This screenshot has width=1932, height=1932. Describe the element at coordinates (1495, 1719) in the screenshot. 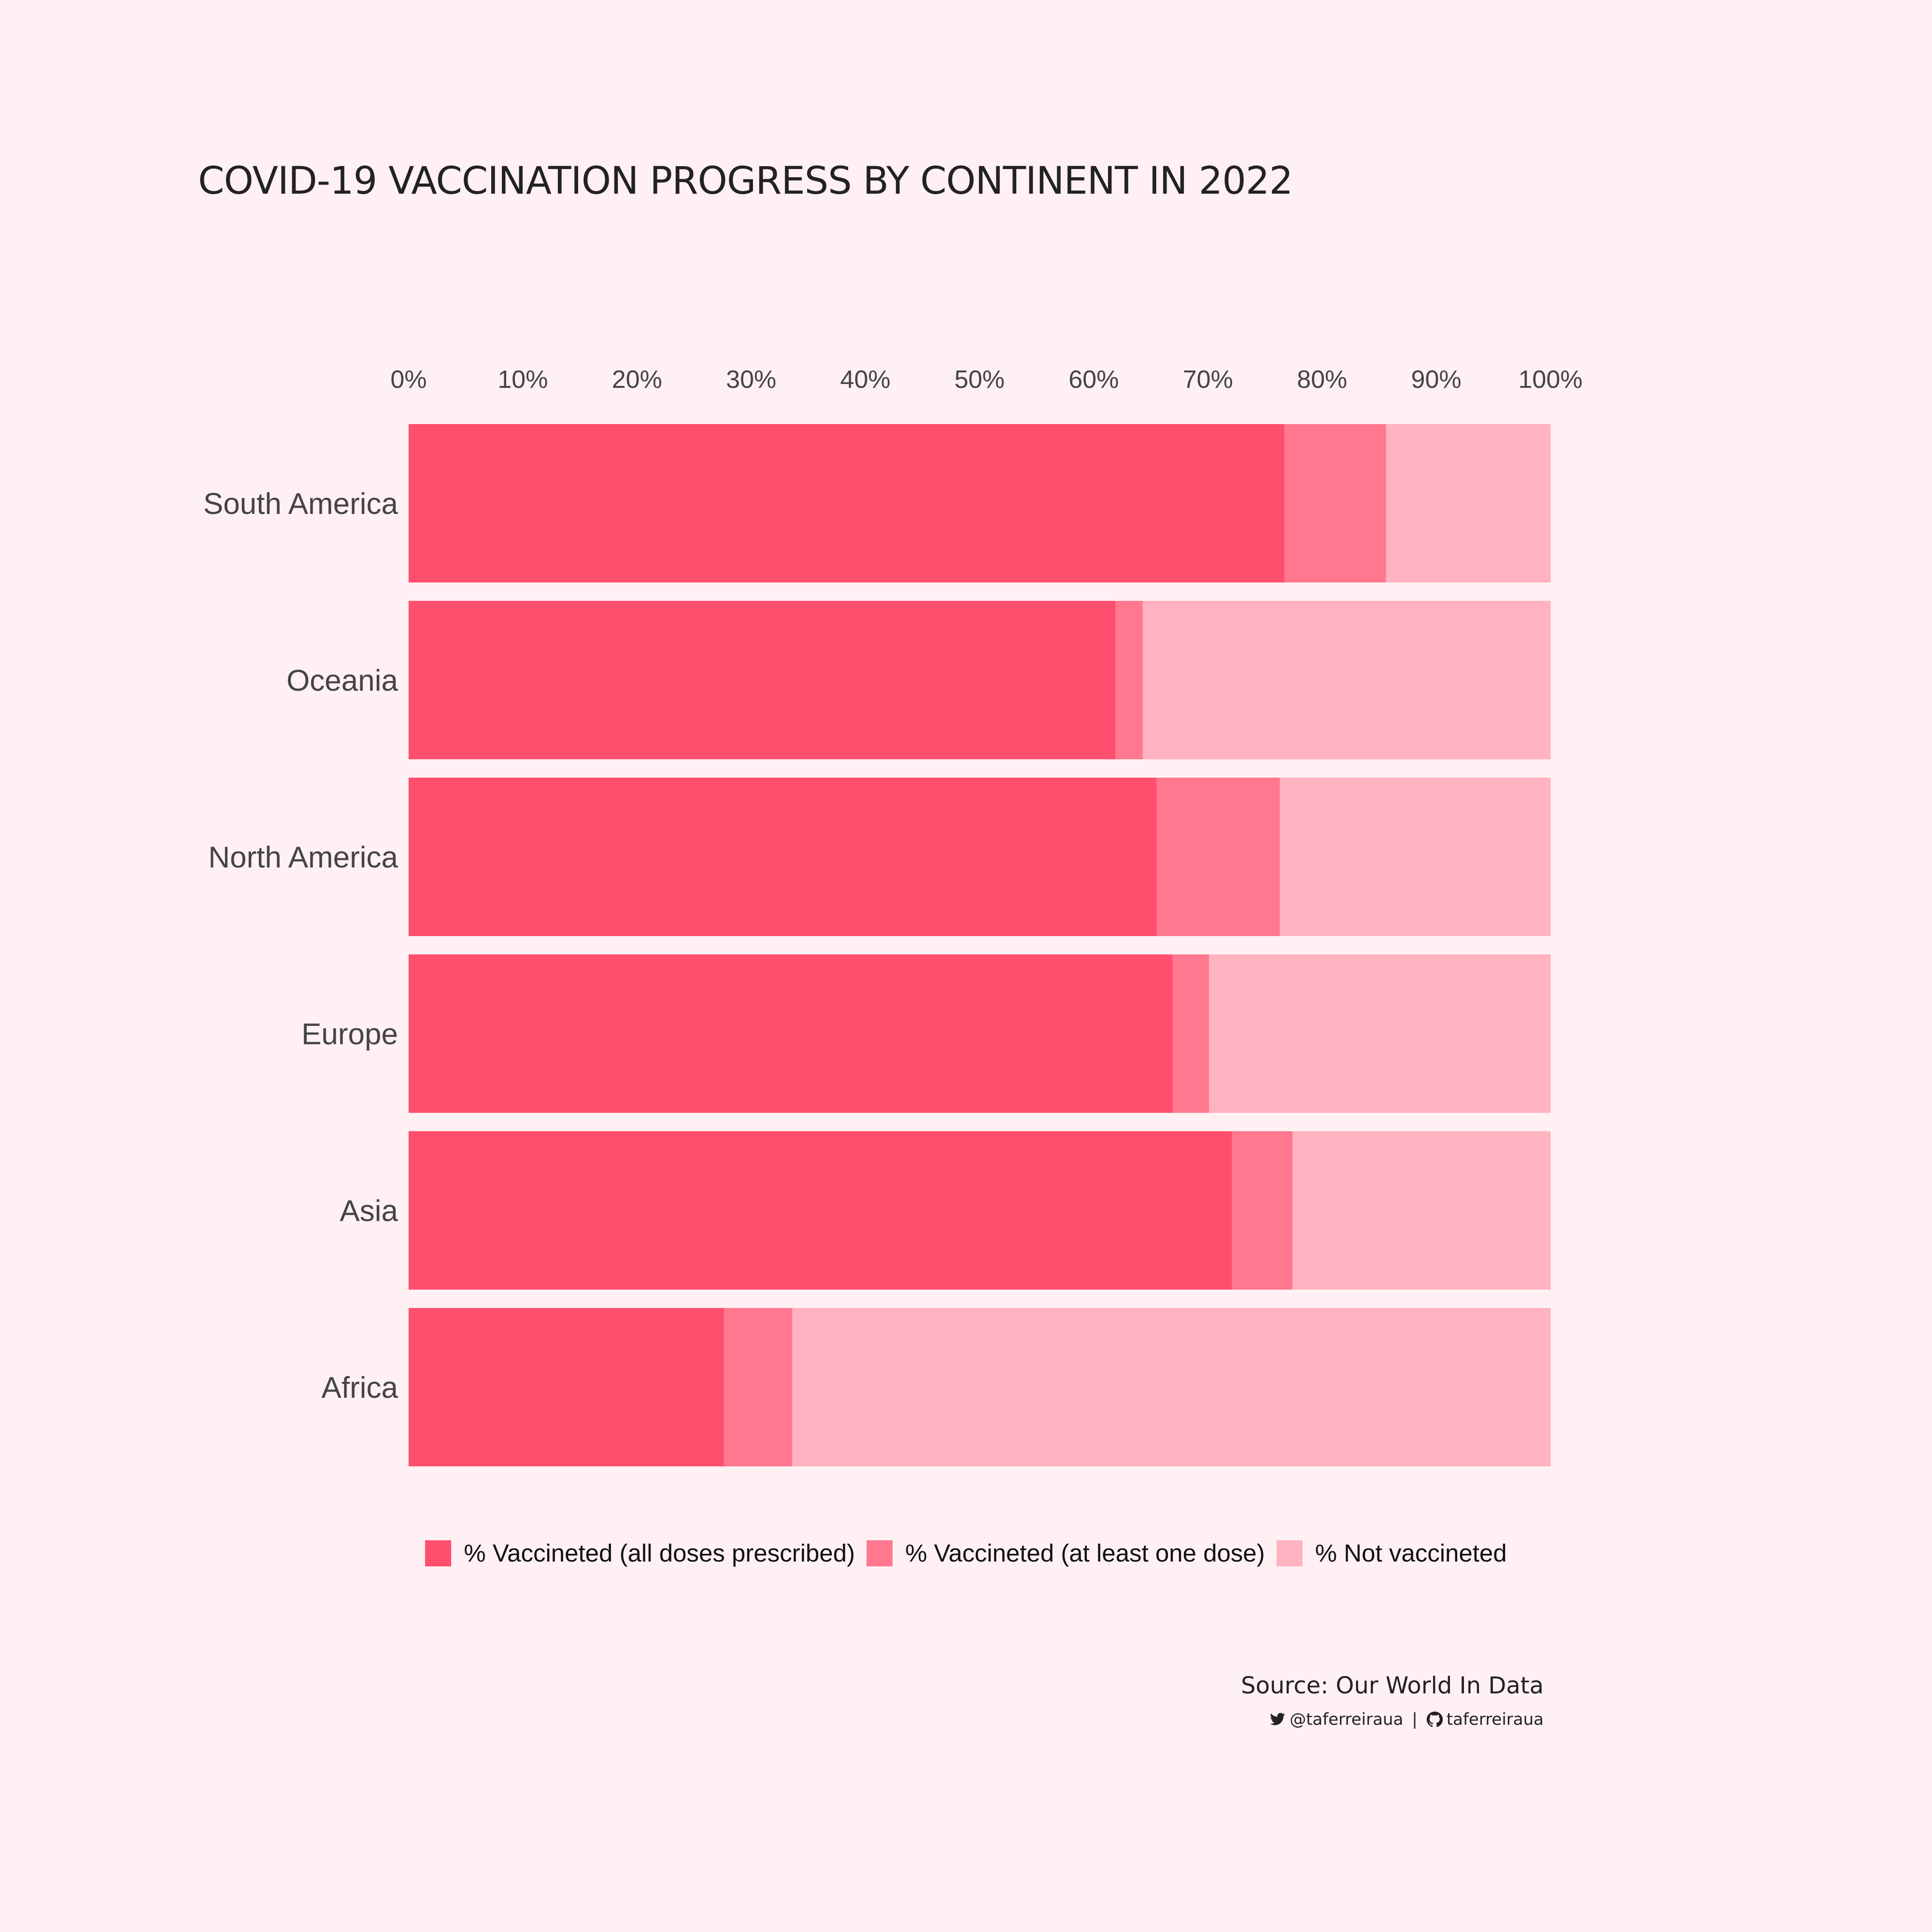

I see `github-handle: taferreiraua` at that location.